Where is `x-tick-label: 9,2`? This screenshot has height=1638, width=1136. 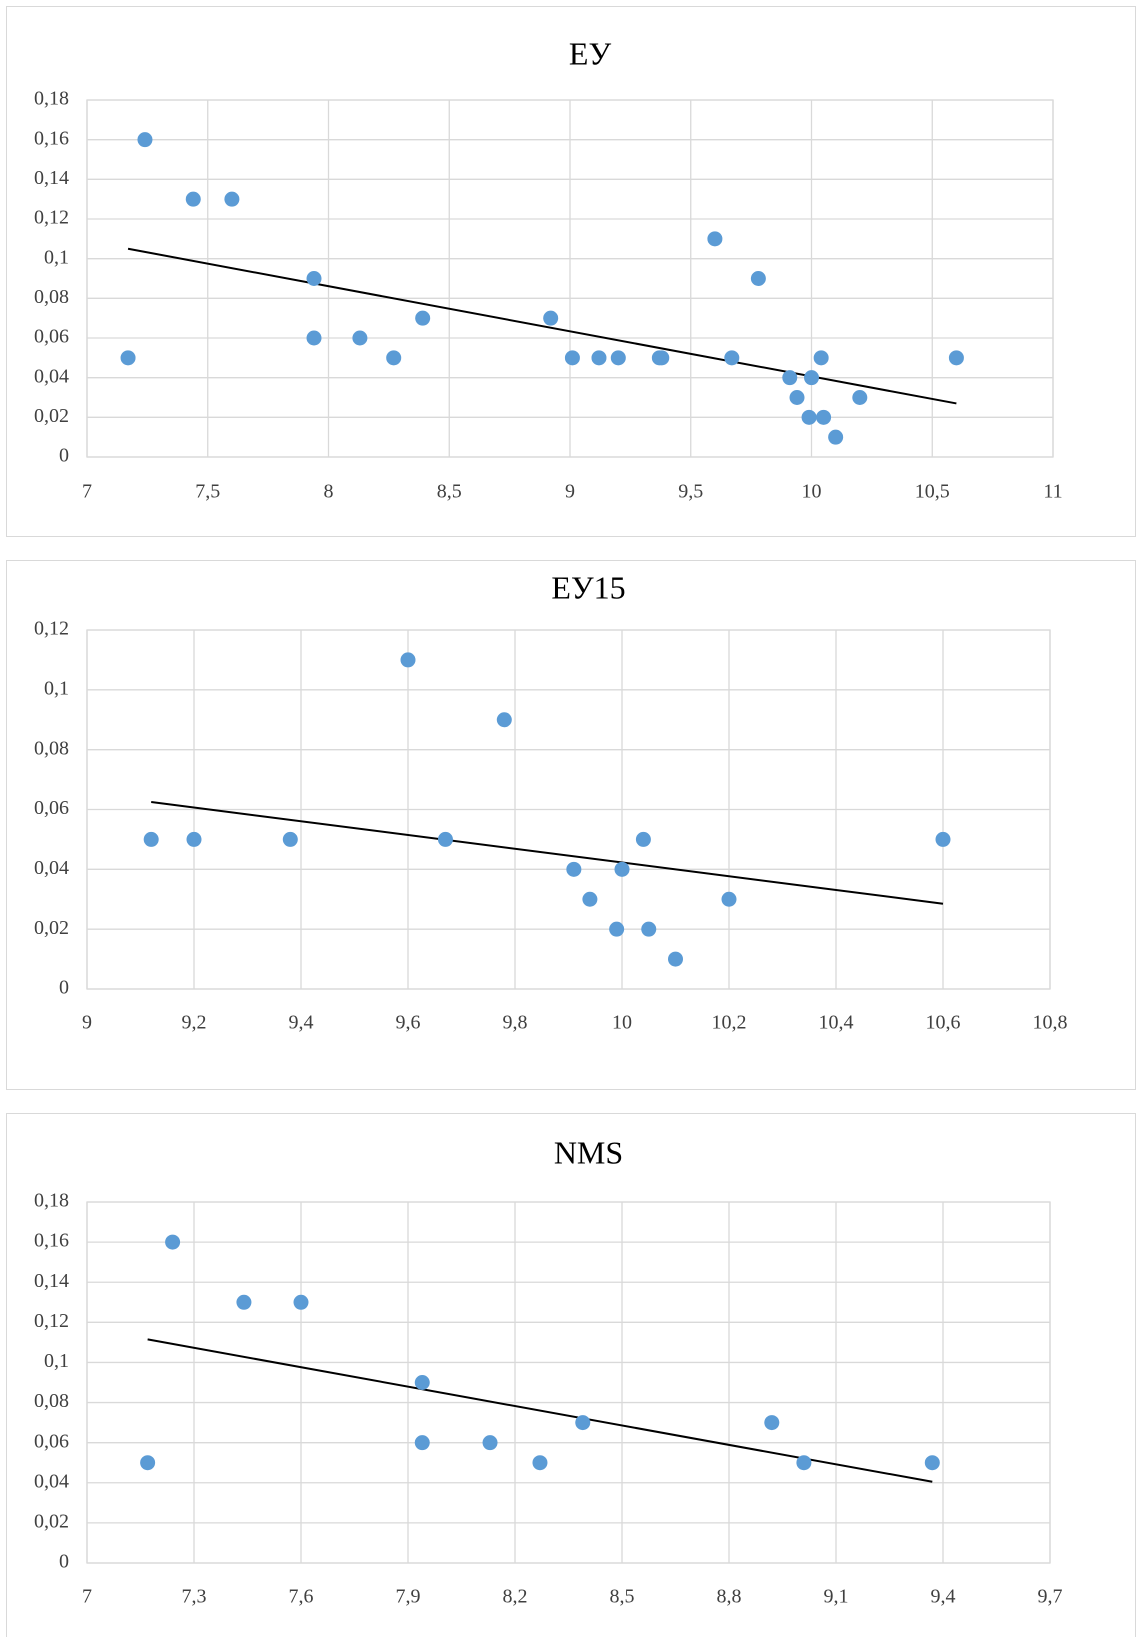 x-tick-label: 9,2 is located at coordinates (194, 1023).